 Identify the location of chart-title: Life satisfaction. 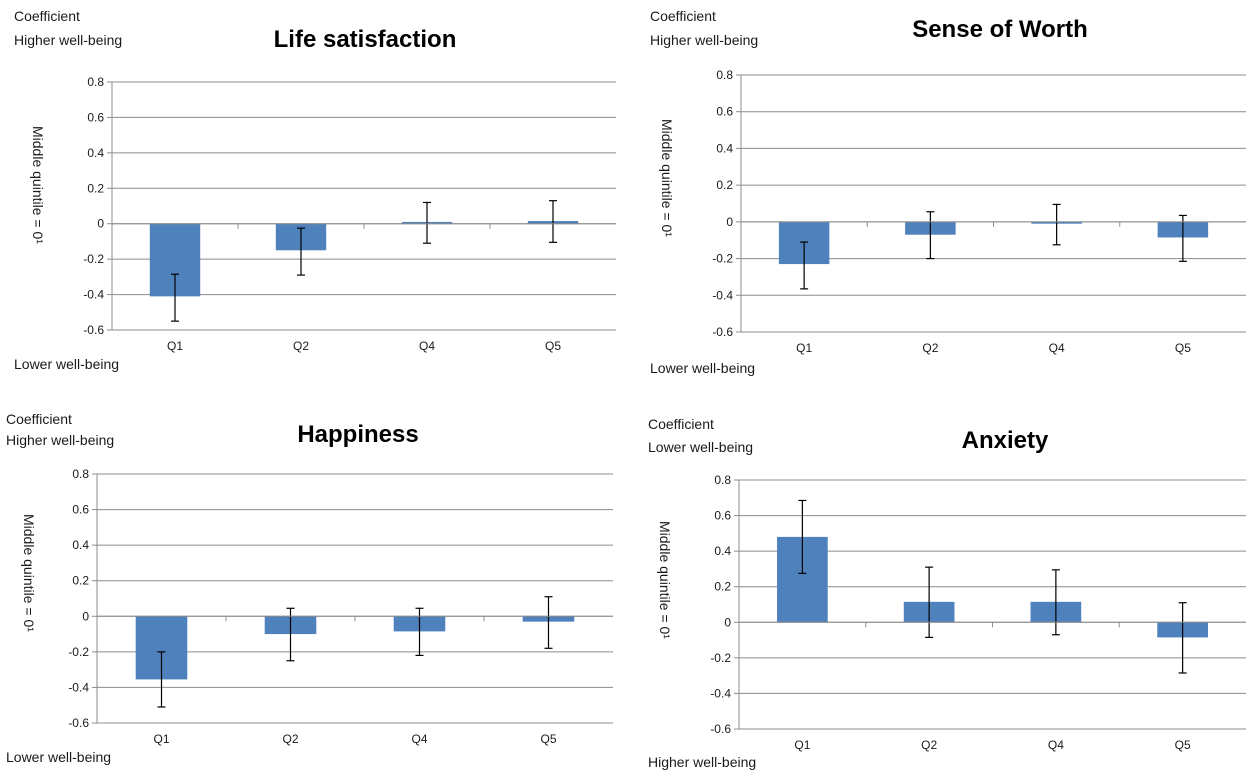
(365, 39).